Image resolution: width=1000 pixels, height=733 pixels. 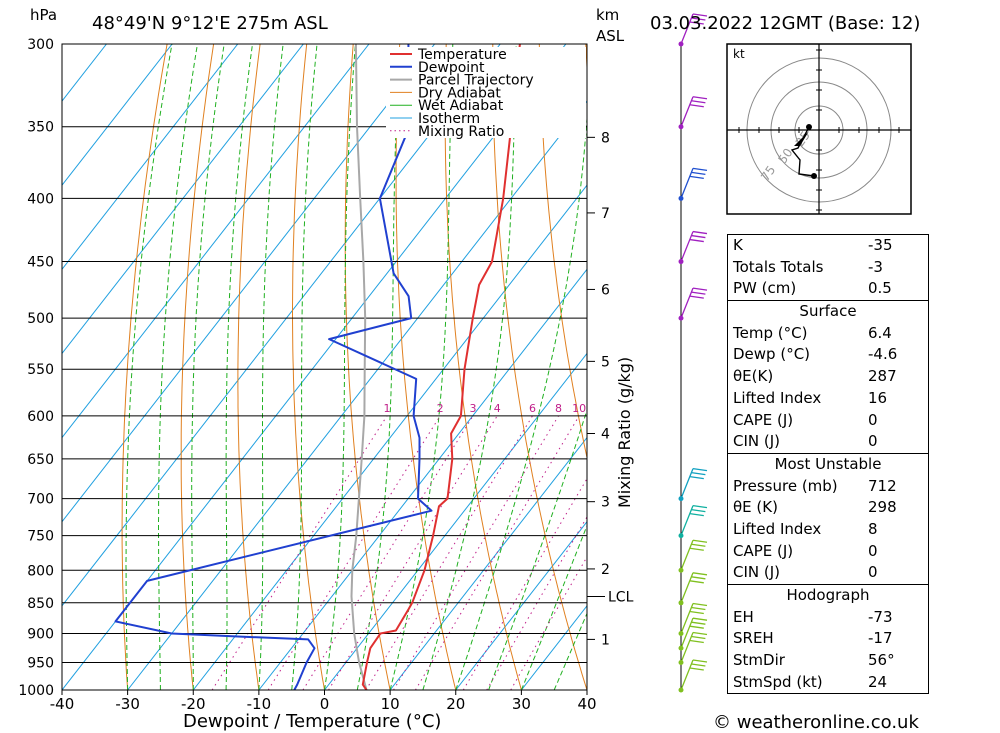 I want to click on temperature-line, so click(x=441, y=367).